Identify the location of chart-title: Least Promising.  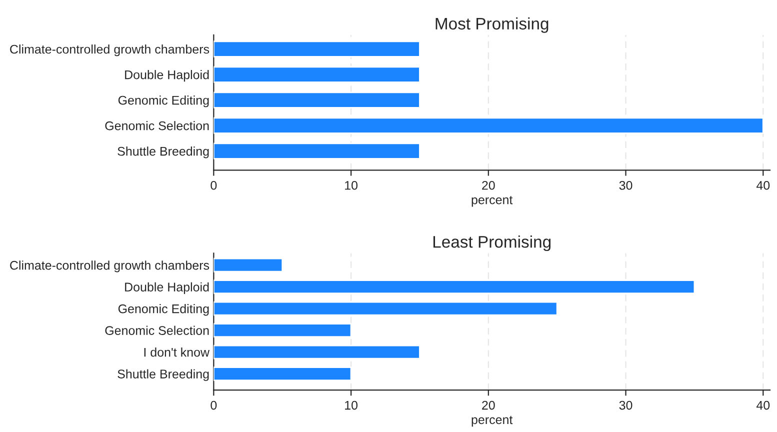
(492, 244).